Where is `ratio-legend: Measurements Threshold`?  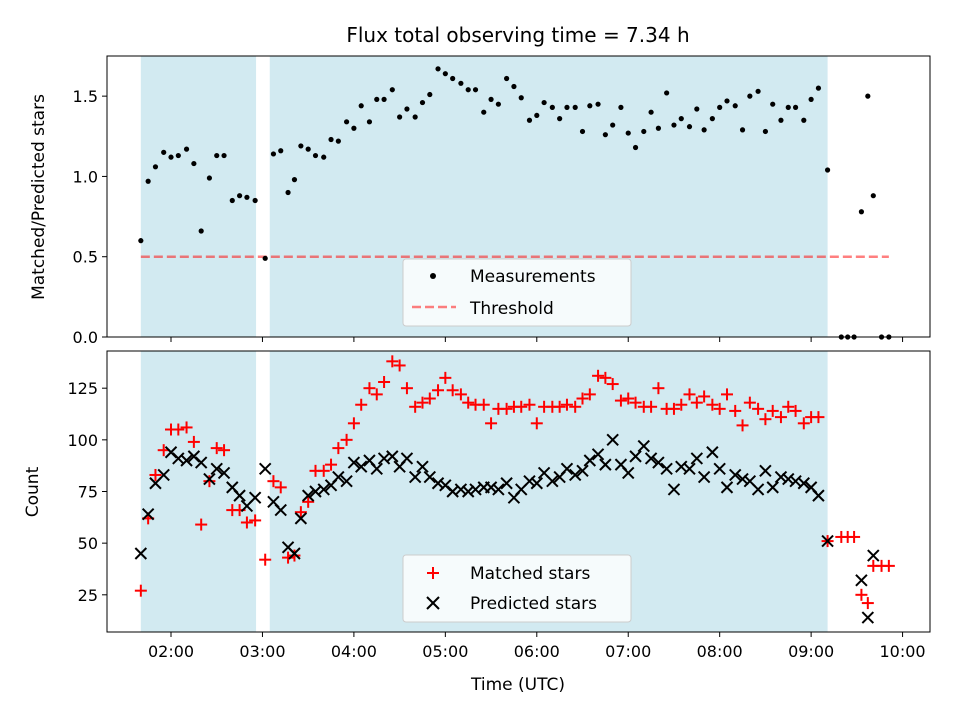 ratio-legend: Measurements Threshold is located at coordinates (517, 292).